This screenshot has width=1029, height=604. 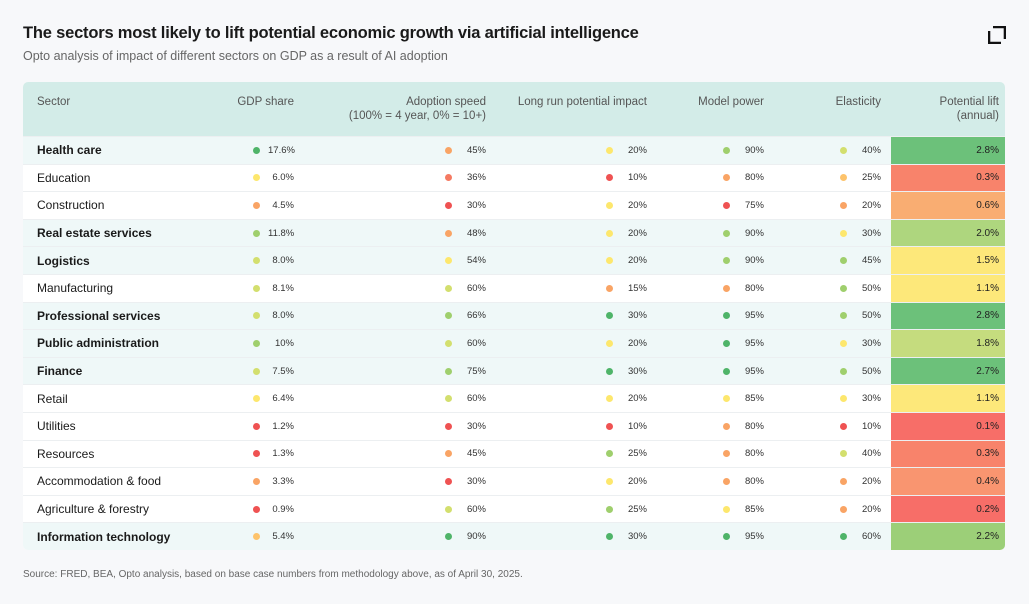 I want to click on long-run-impact-value: 20%, so click(x=637, y=205).